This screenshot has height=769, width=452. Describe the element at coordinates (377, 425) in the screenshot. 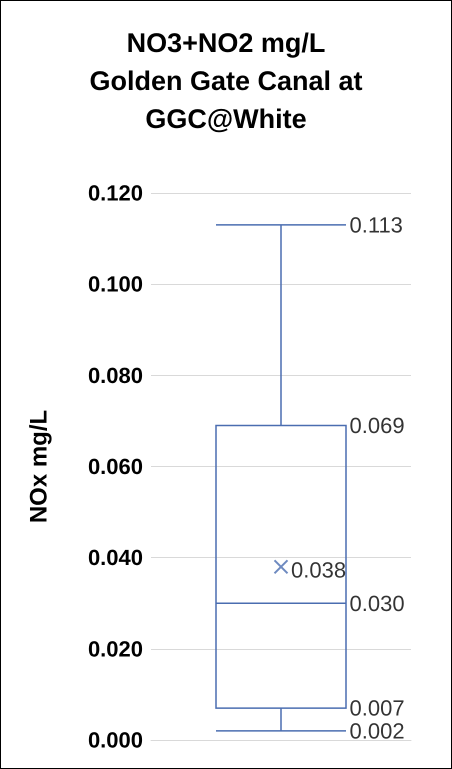

I see `annotation: 0.069` at that location.